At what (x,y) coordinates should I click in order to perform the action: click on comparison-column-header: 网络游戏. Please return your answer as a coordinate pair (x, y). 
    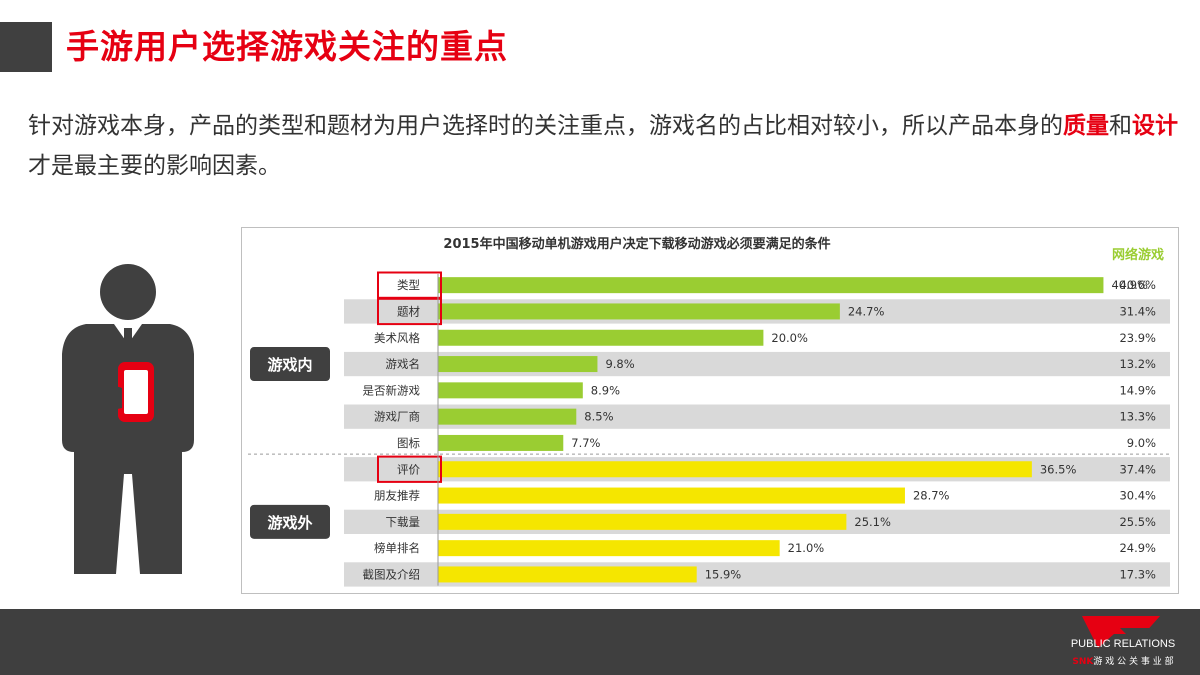
    Looking at the image, I should click on (1138, 255).